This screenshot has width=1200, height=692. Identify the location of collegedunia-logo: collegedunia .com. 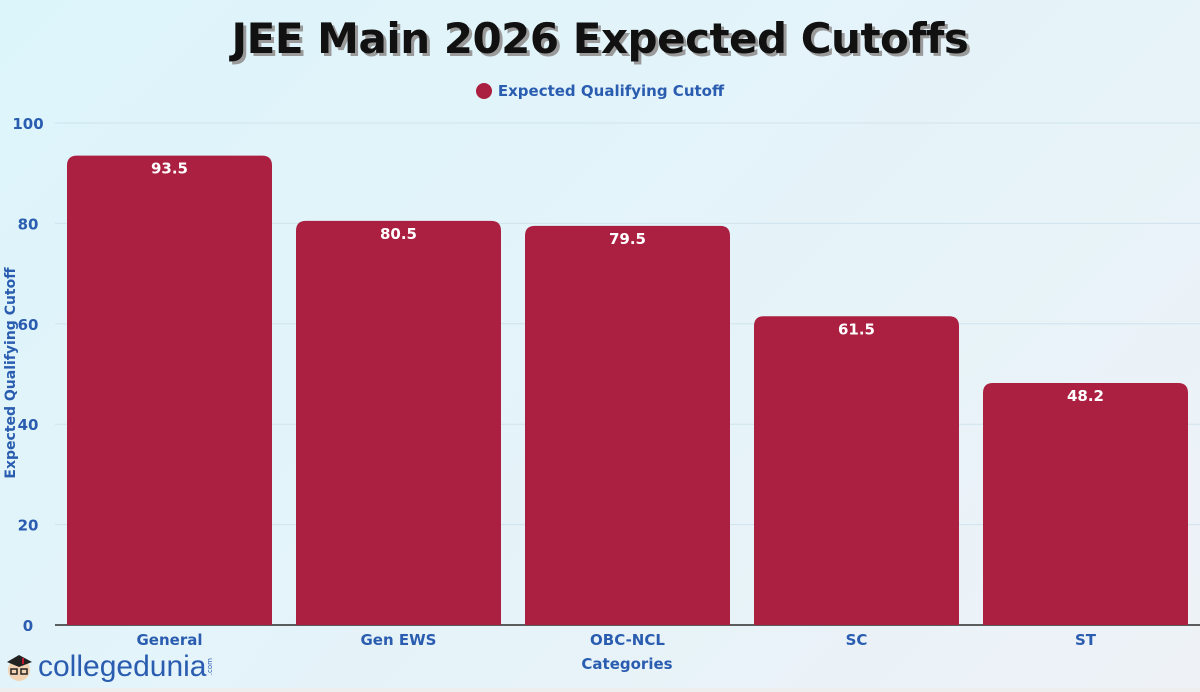
(109, 667).